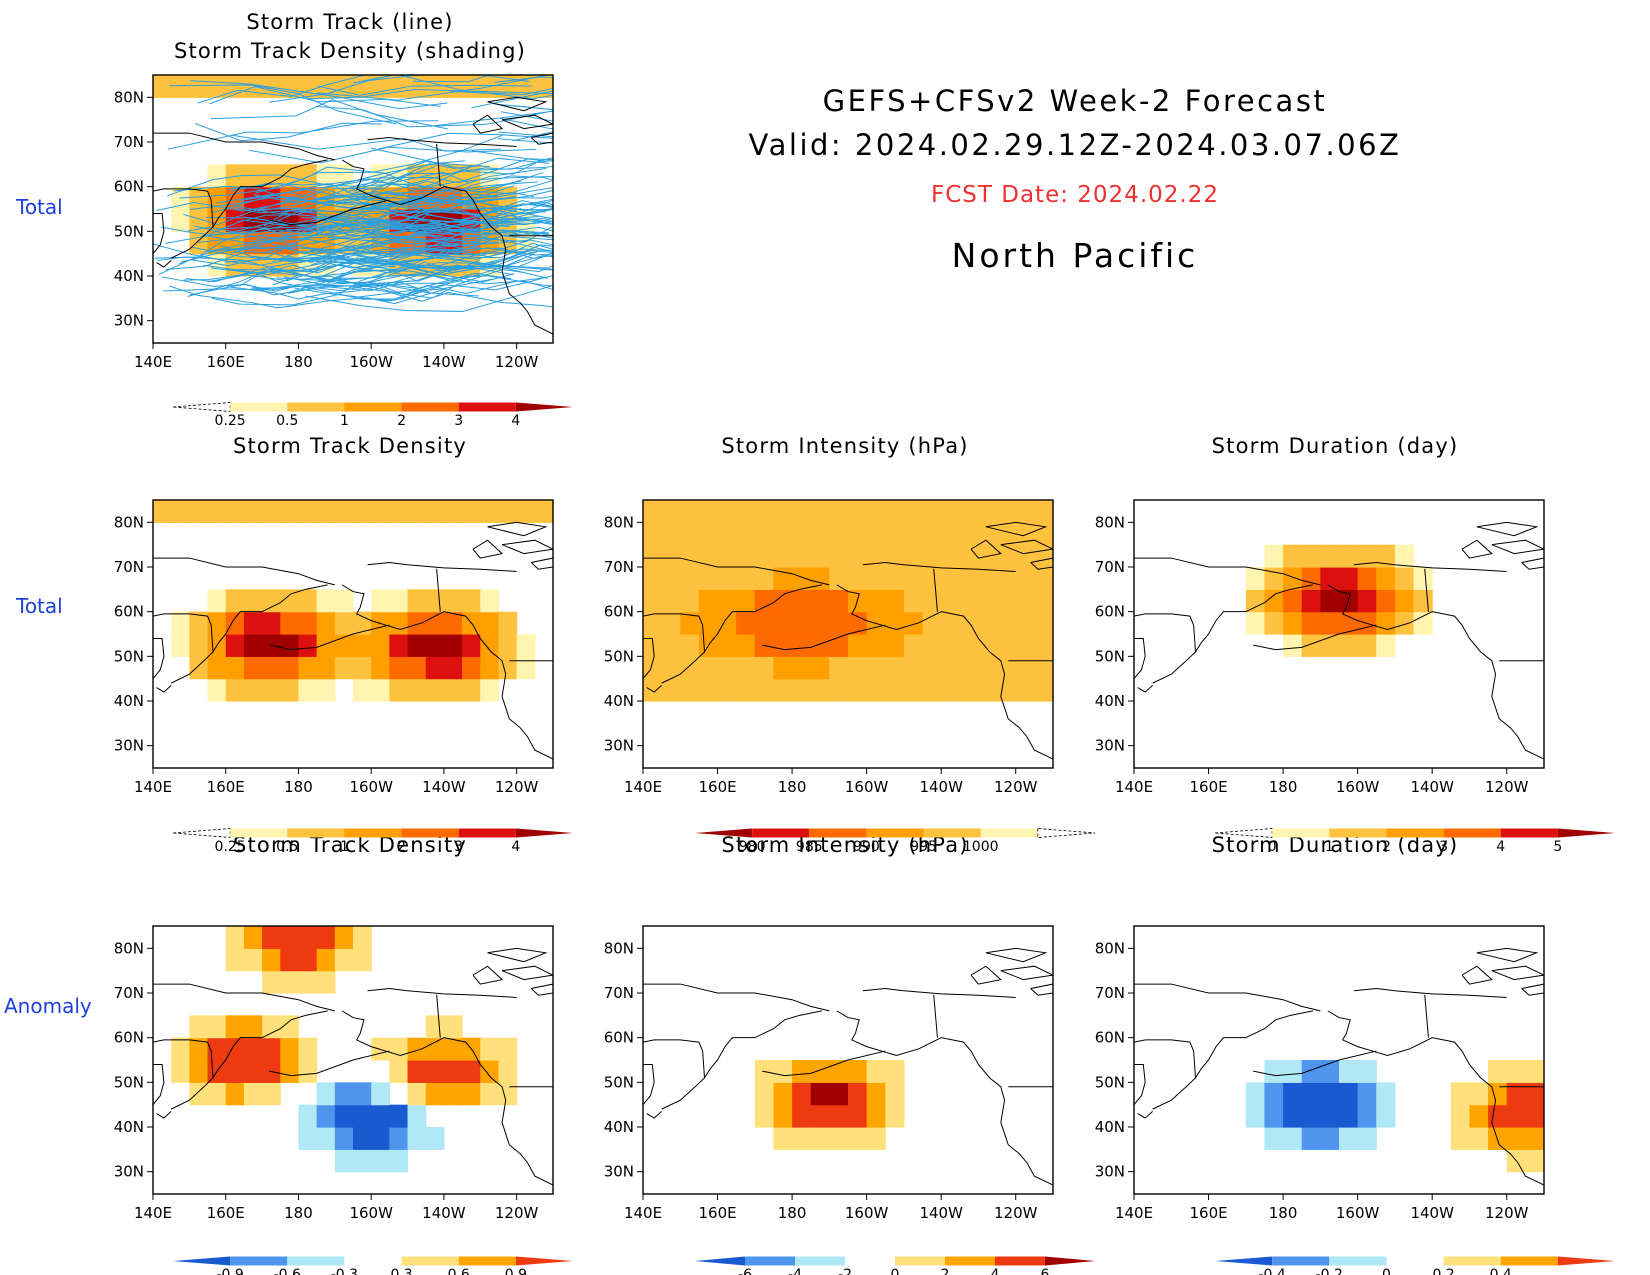 The width and height of the screenshot is (1650, 1275). What do you see at coordinates (1110, 1038) in the screenshot?
I see `lat-tick-label: 60N` at bounding box center [1110, 1038].